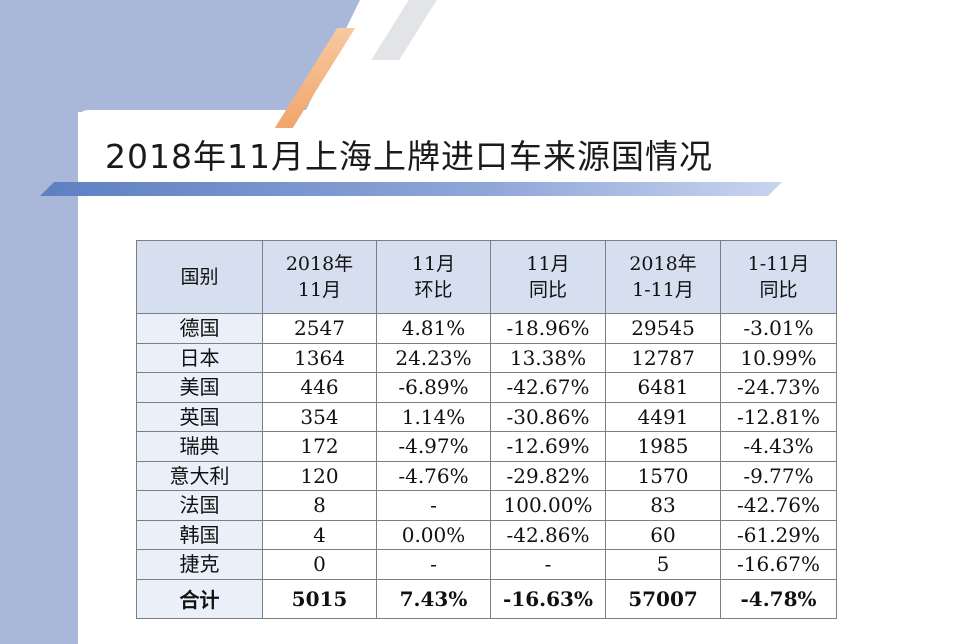  Describe the element at coordinates (433, 534) in the screenshot. I see `table-cell: 0.00%` at that location.